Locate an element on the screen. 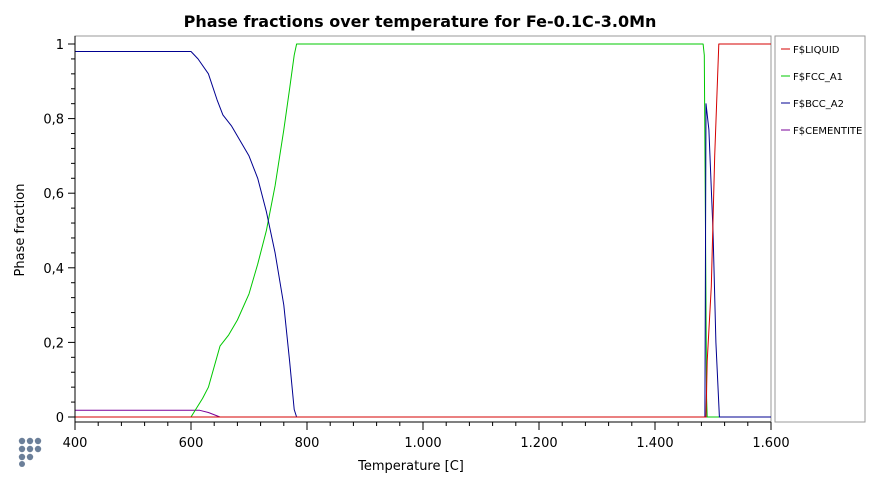  y-tick-label: 0,6 is located at coordinates (53, 194).